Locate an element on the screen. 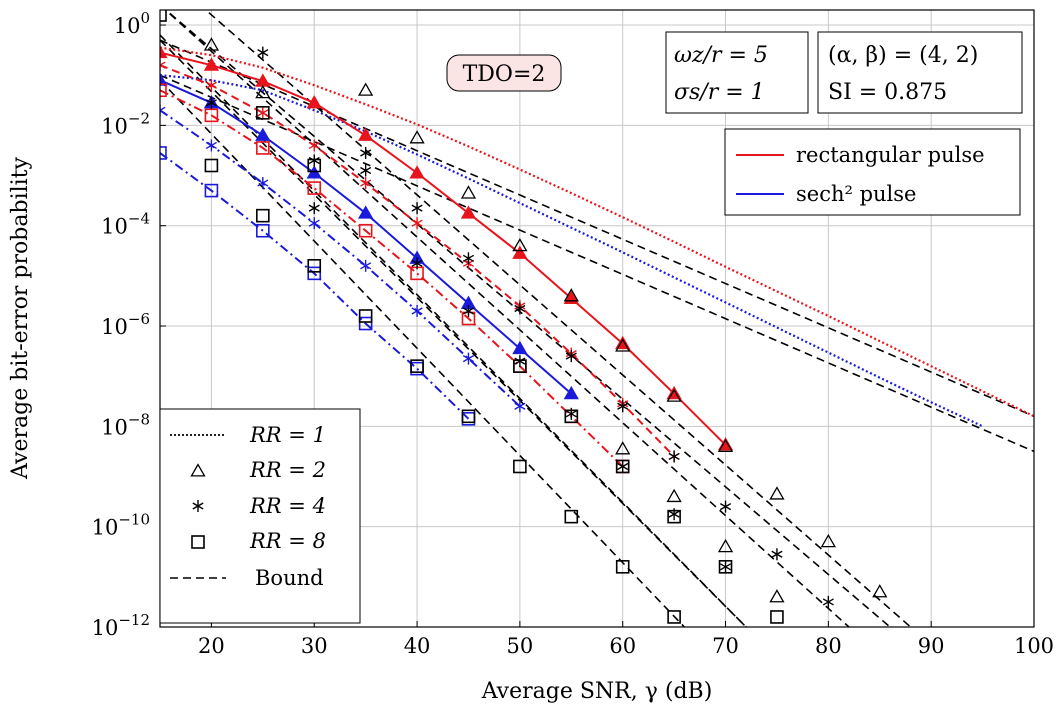 This screenshot has height=709, width=1058. param-box-2-frame is located at coordinates (920, 72).